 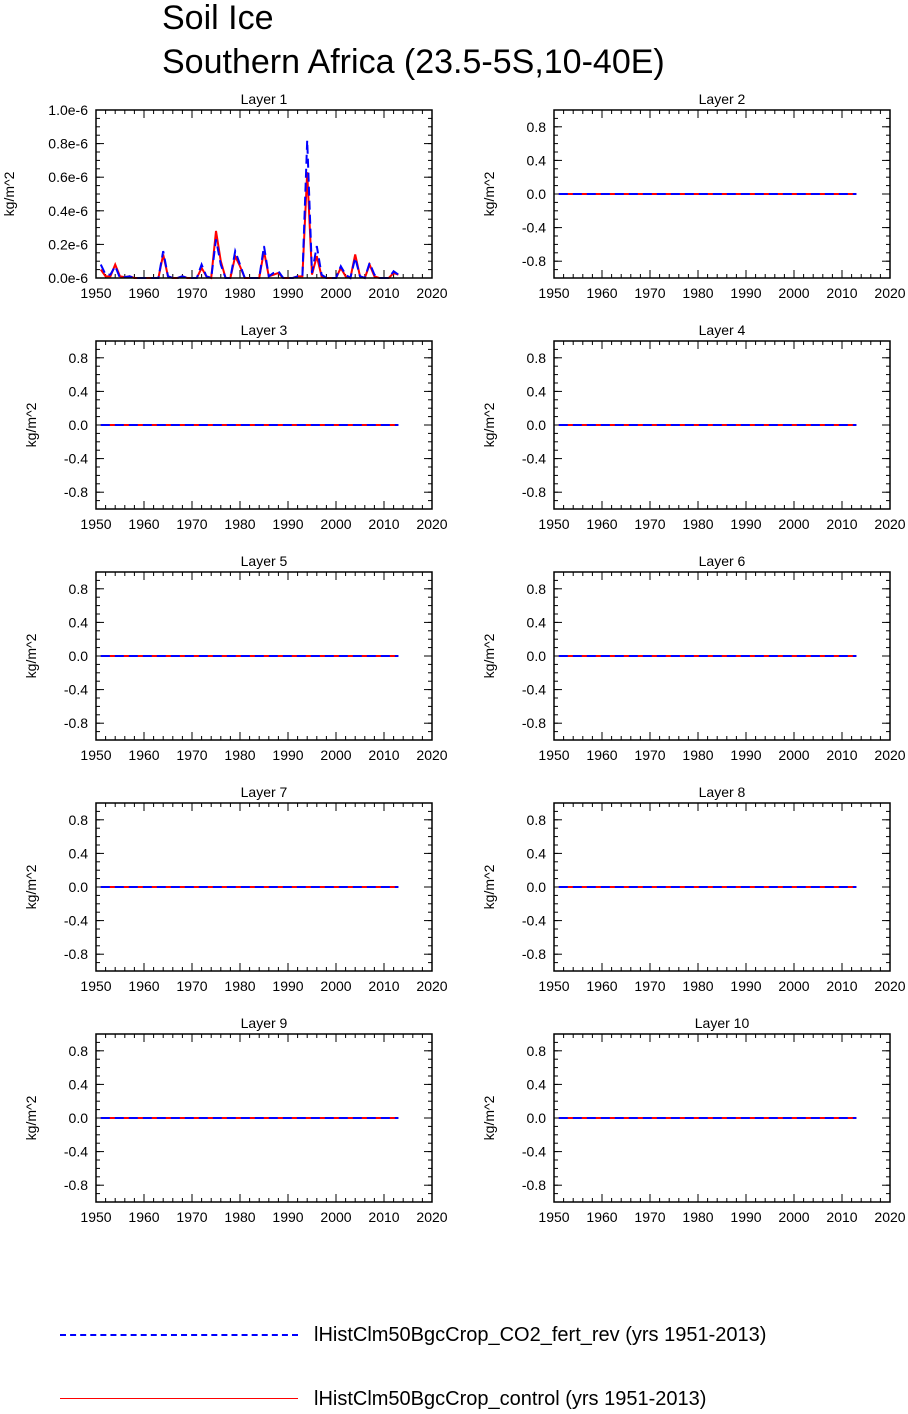 What do you see at coordinates (179, 1398) in the screenshot?
I see `legend-swatch-solid-red` at bounding box center [179, 1398].